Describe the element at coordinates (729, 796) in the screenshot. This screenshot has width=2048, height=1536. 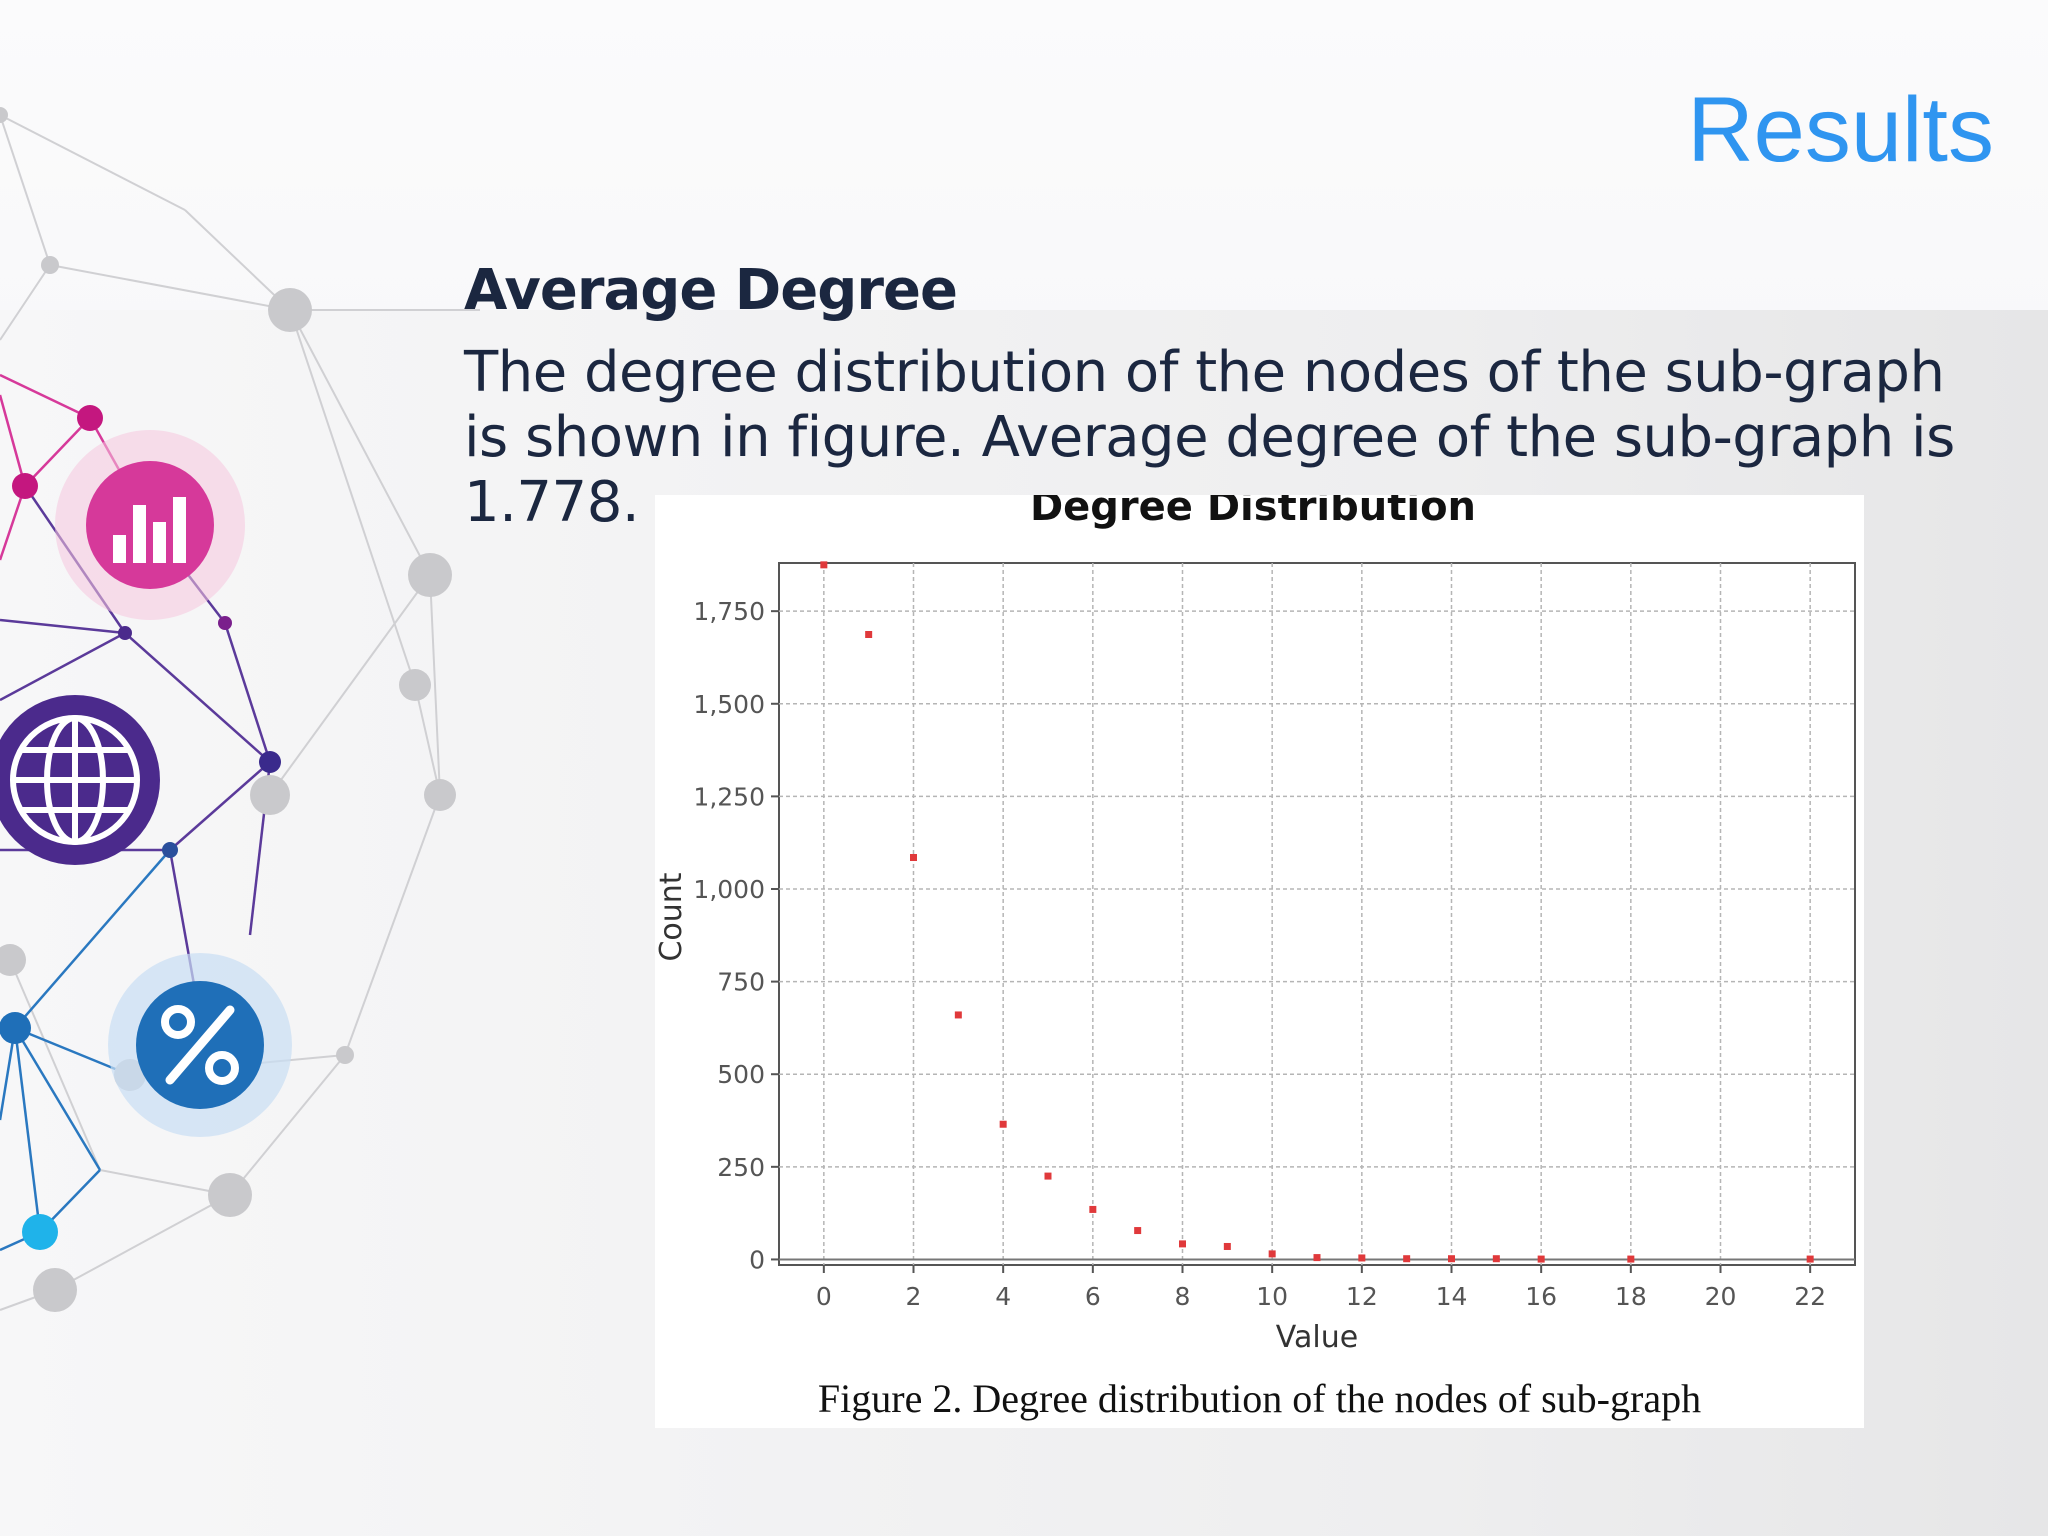
I see `y-tick-label: 1,250` at that location.